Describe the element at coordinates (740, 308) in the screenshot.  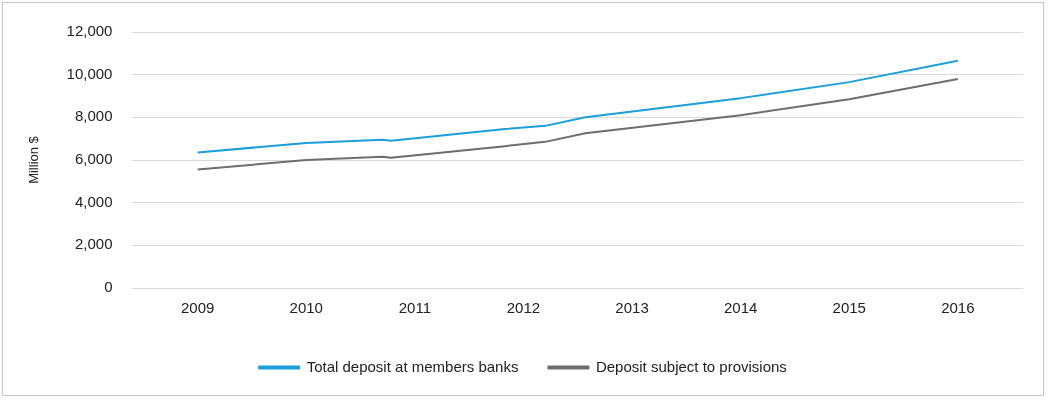
I see `x-tick-label: 2014` at that location.